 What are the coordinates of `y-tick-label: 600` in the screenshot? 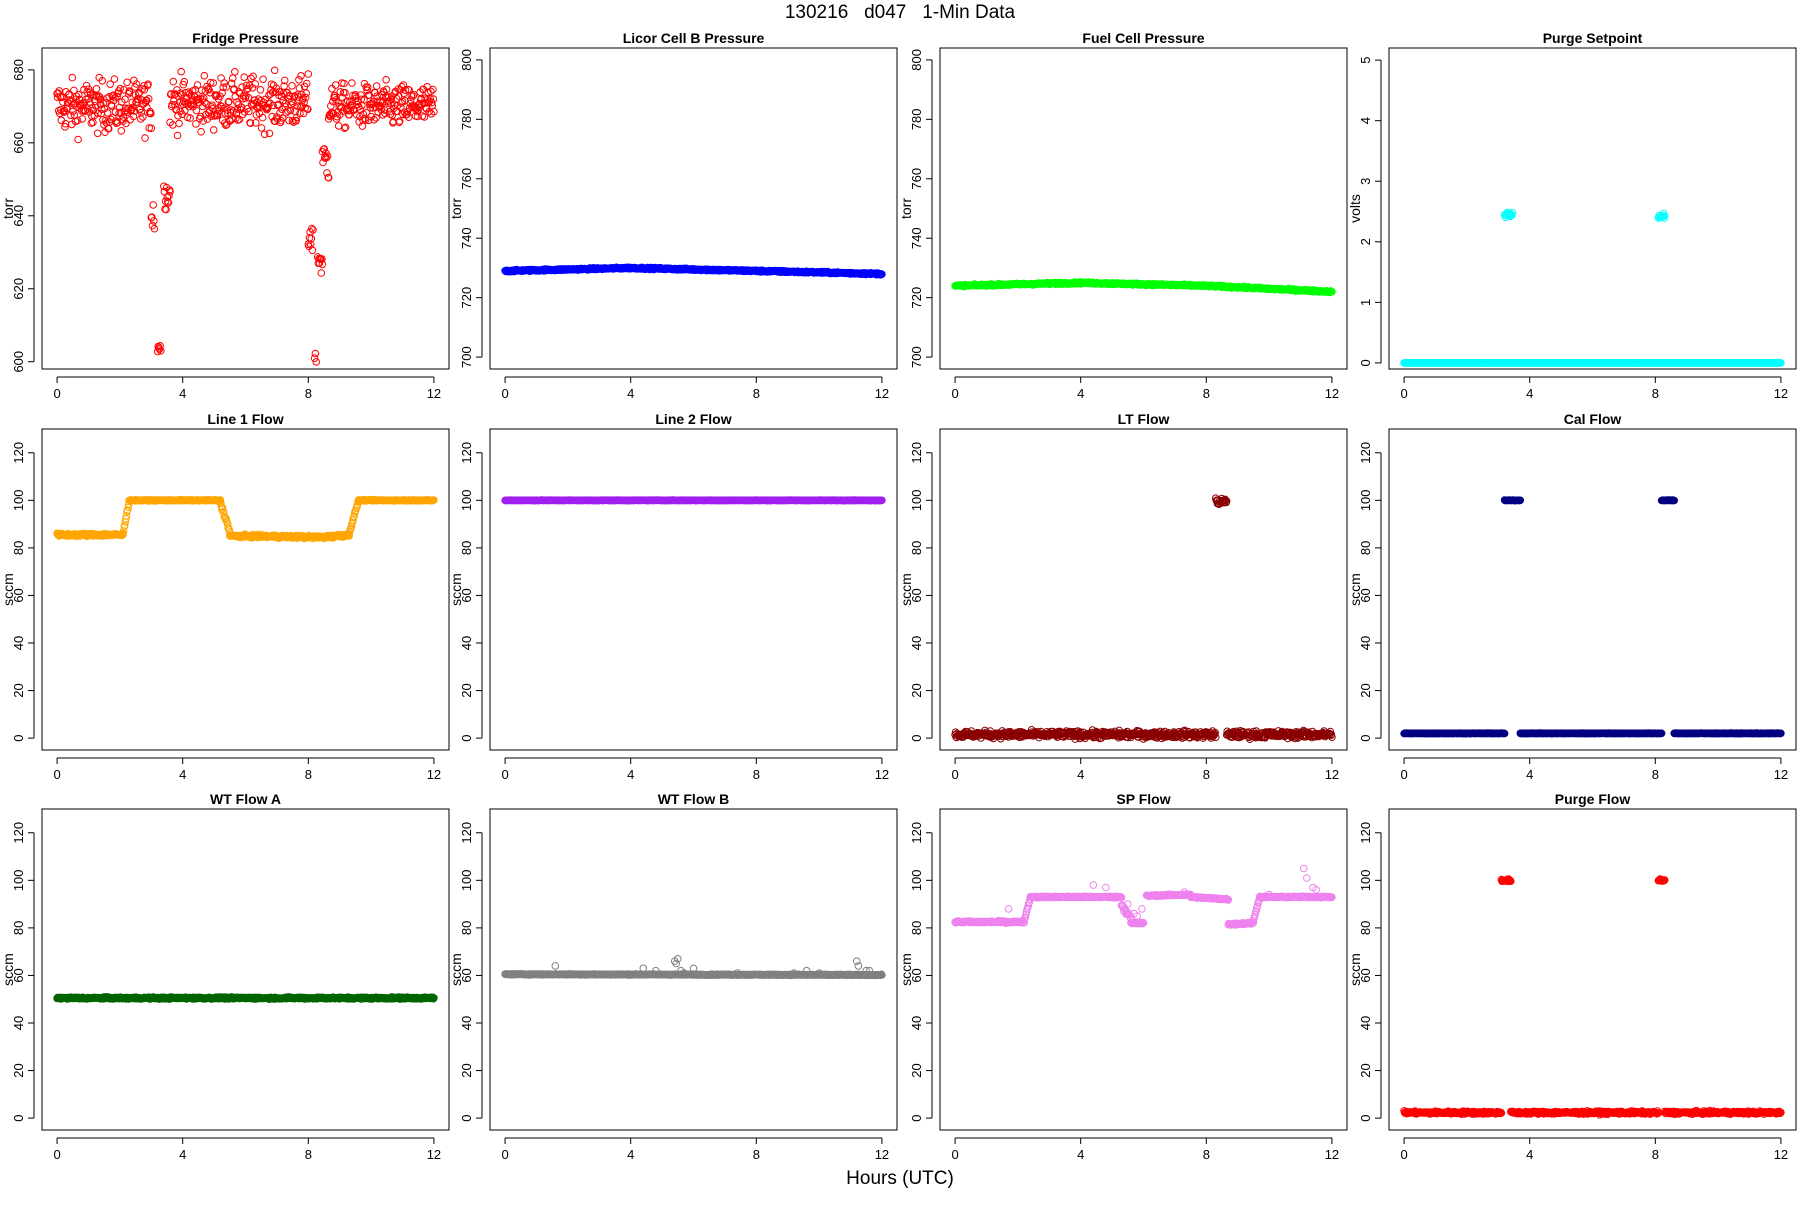 It's located at (18, 362).